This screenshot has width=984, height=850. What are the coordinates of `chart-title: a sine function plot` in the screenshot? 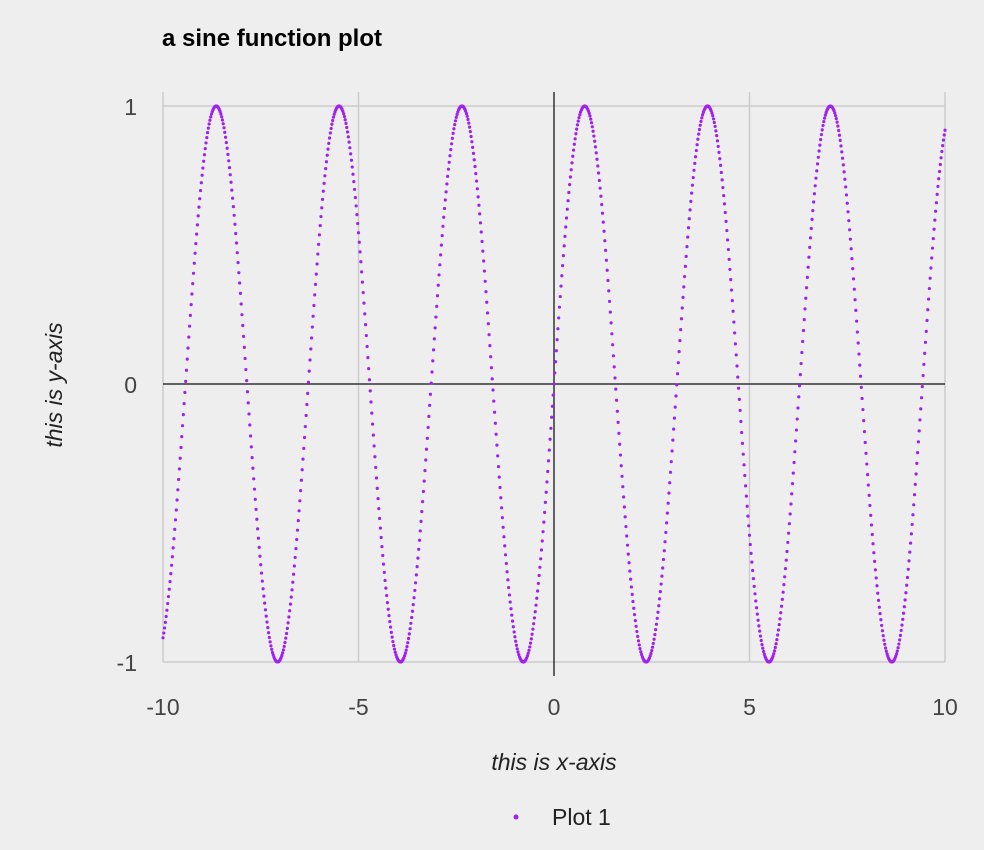 It's located at (272, 38).